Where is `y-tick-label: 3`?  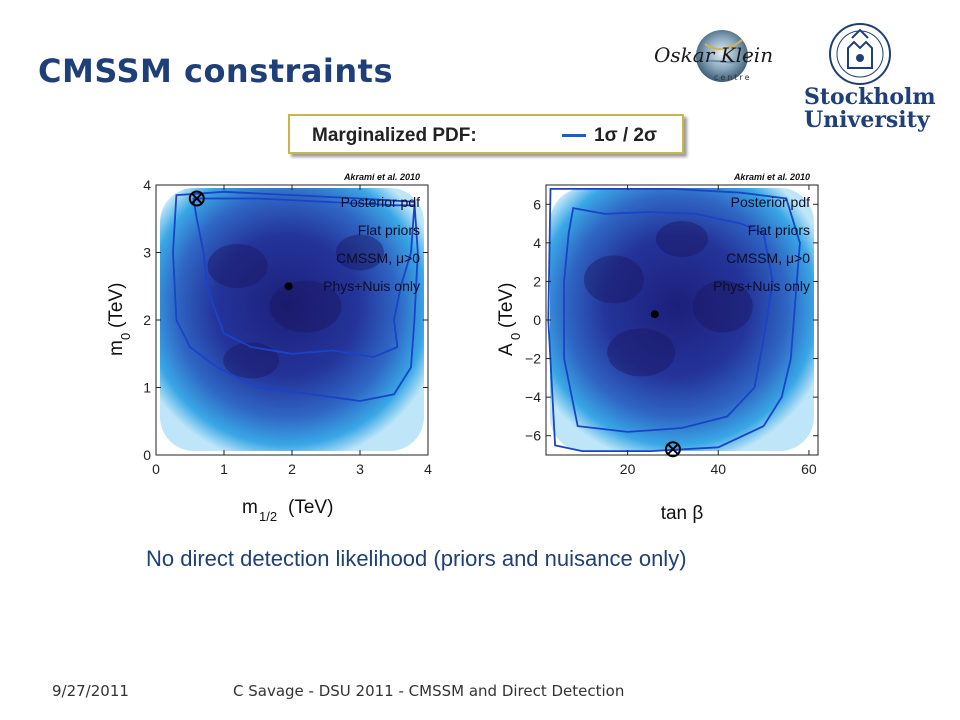
y-tick-label: 3 is located at coordinates (147, 253).